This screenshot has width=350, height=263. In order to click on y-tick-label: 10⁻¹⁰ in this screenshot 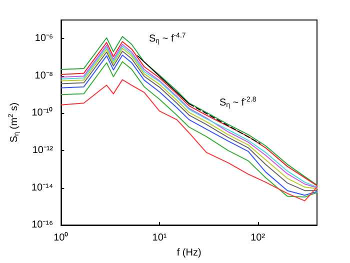, I will do `click(43, 112)`.